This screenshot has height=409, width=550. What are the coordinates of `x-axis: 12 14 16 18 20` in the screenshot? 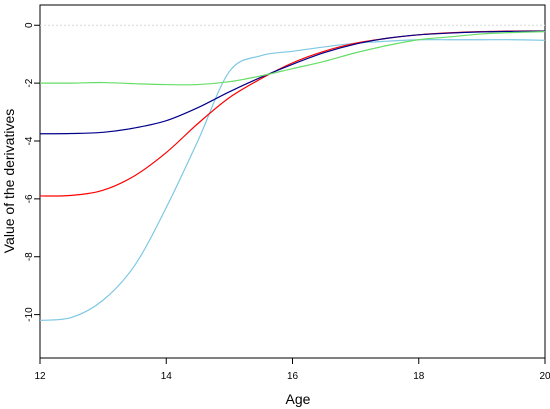 It's located at (292, 370).